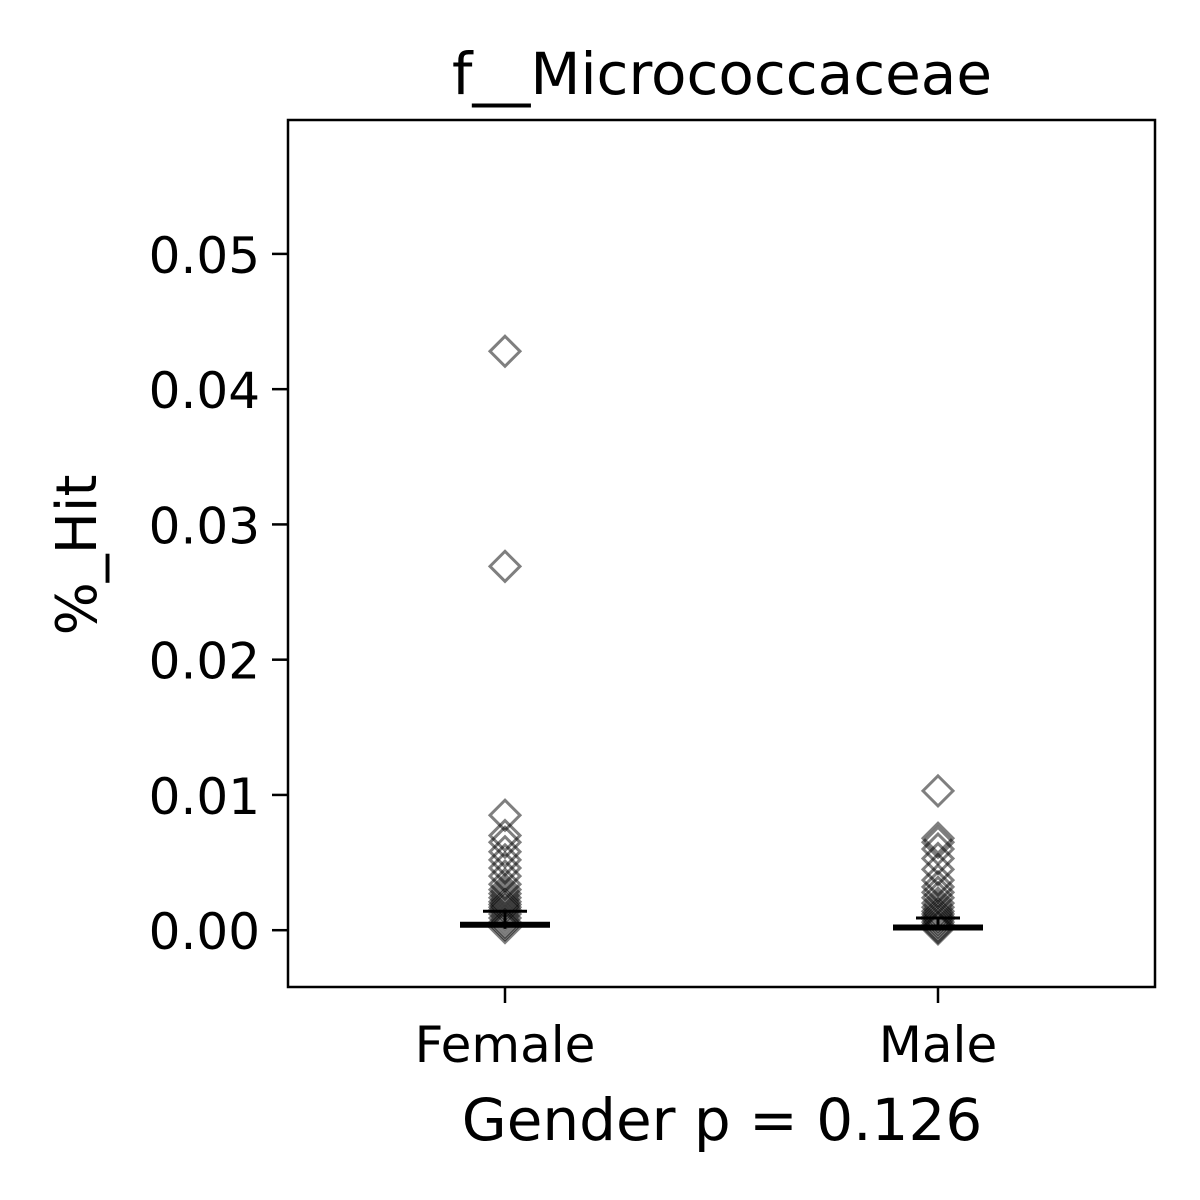  I want to click on x-tick-label: Male, so click(938, 1045).